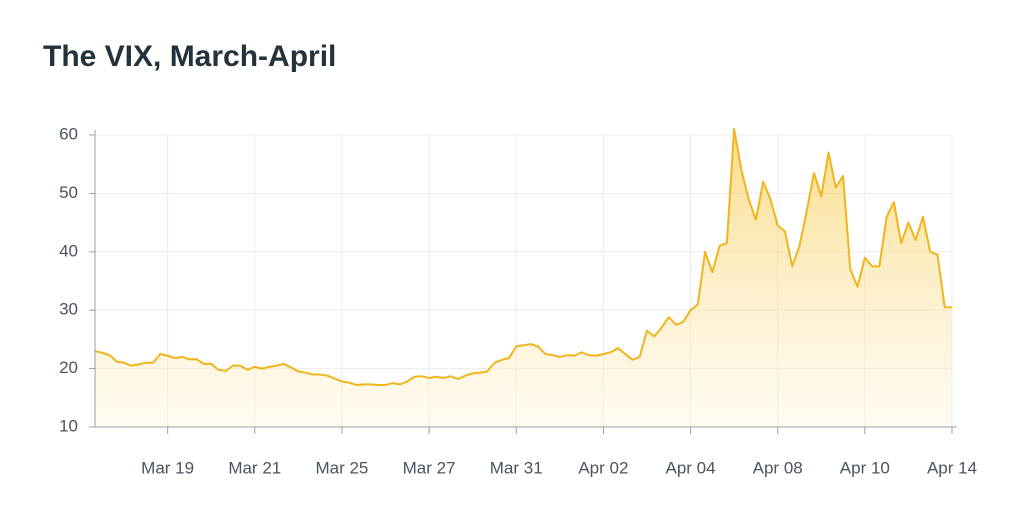 Image resolution: width=1024 pixels, height=531 pixels. What do you see at coordinates (68, 367) in the screenshot?
I see `y-tick-label: 20` at bounding box center [68, 367].